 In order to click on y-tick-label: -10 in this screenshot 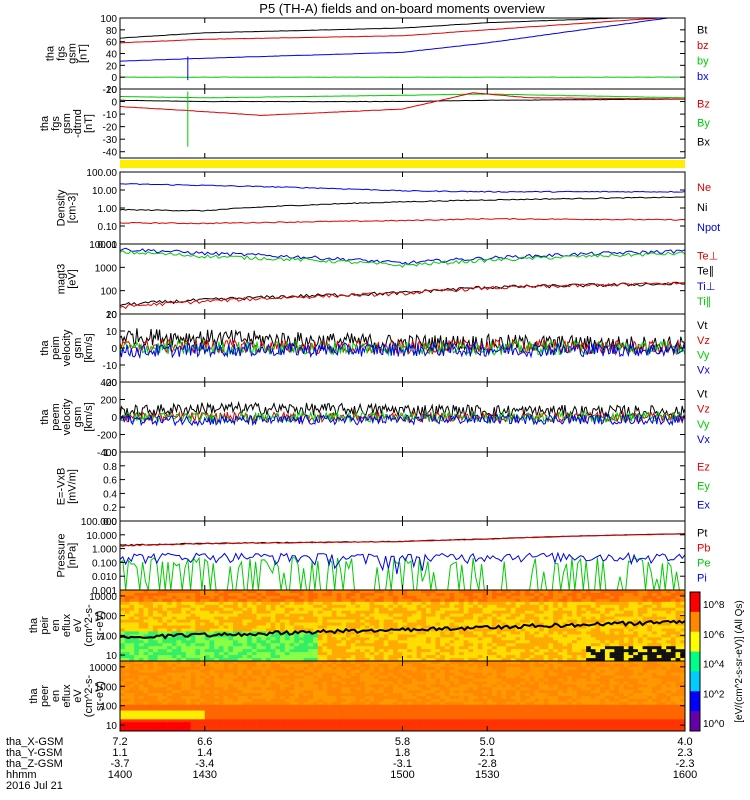, I will do `click(110, 115)`.